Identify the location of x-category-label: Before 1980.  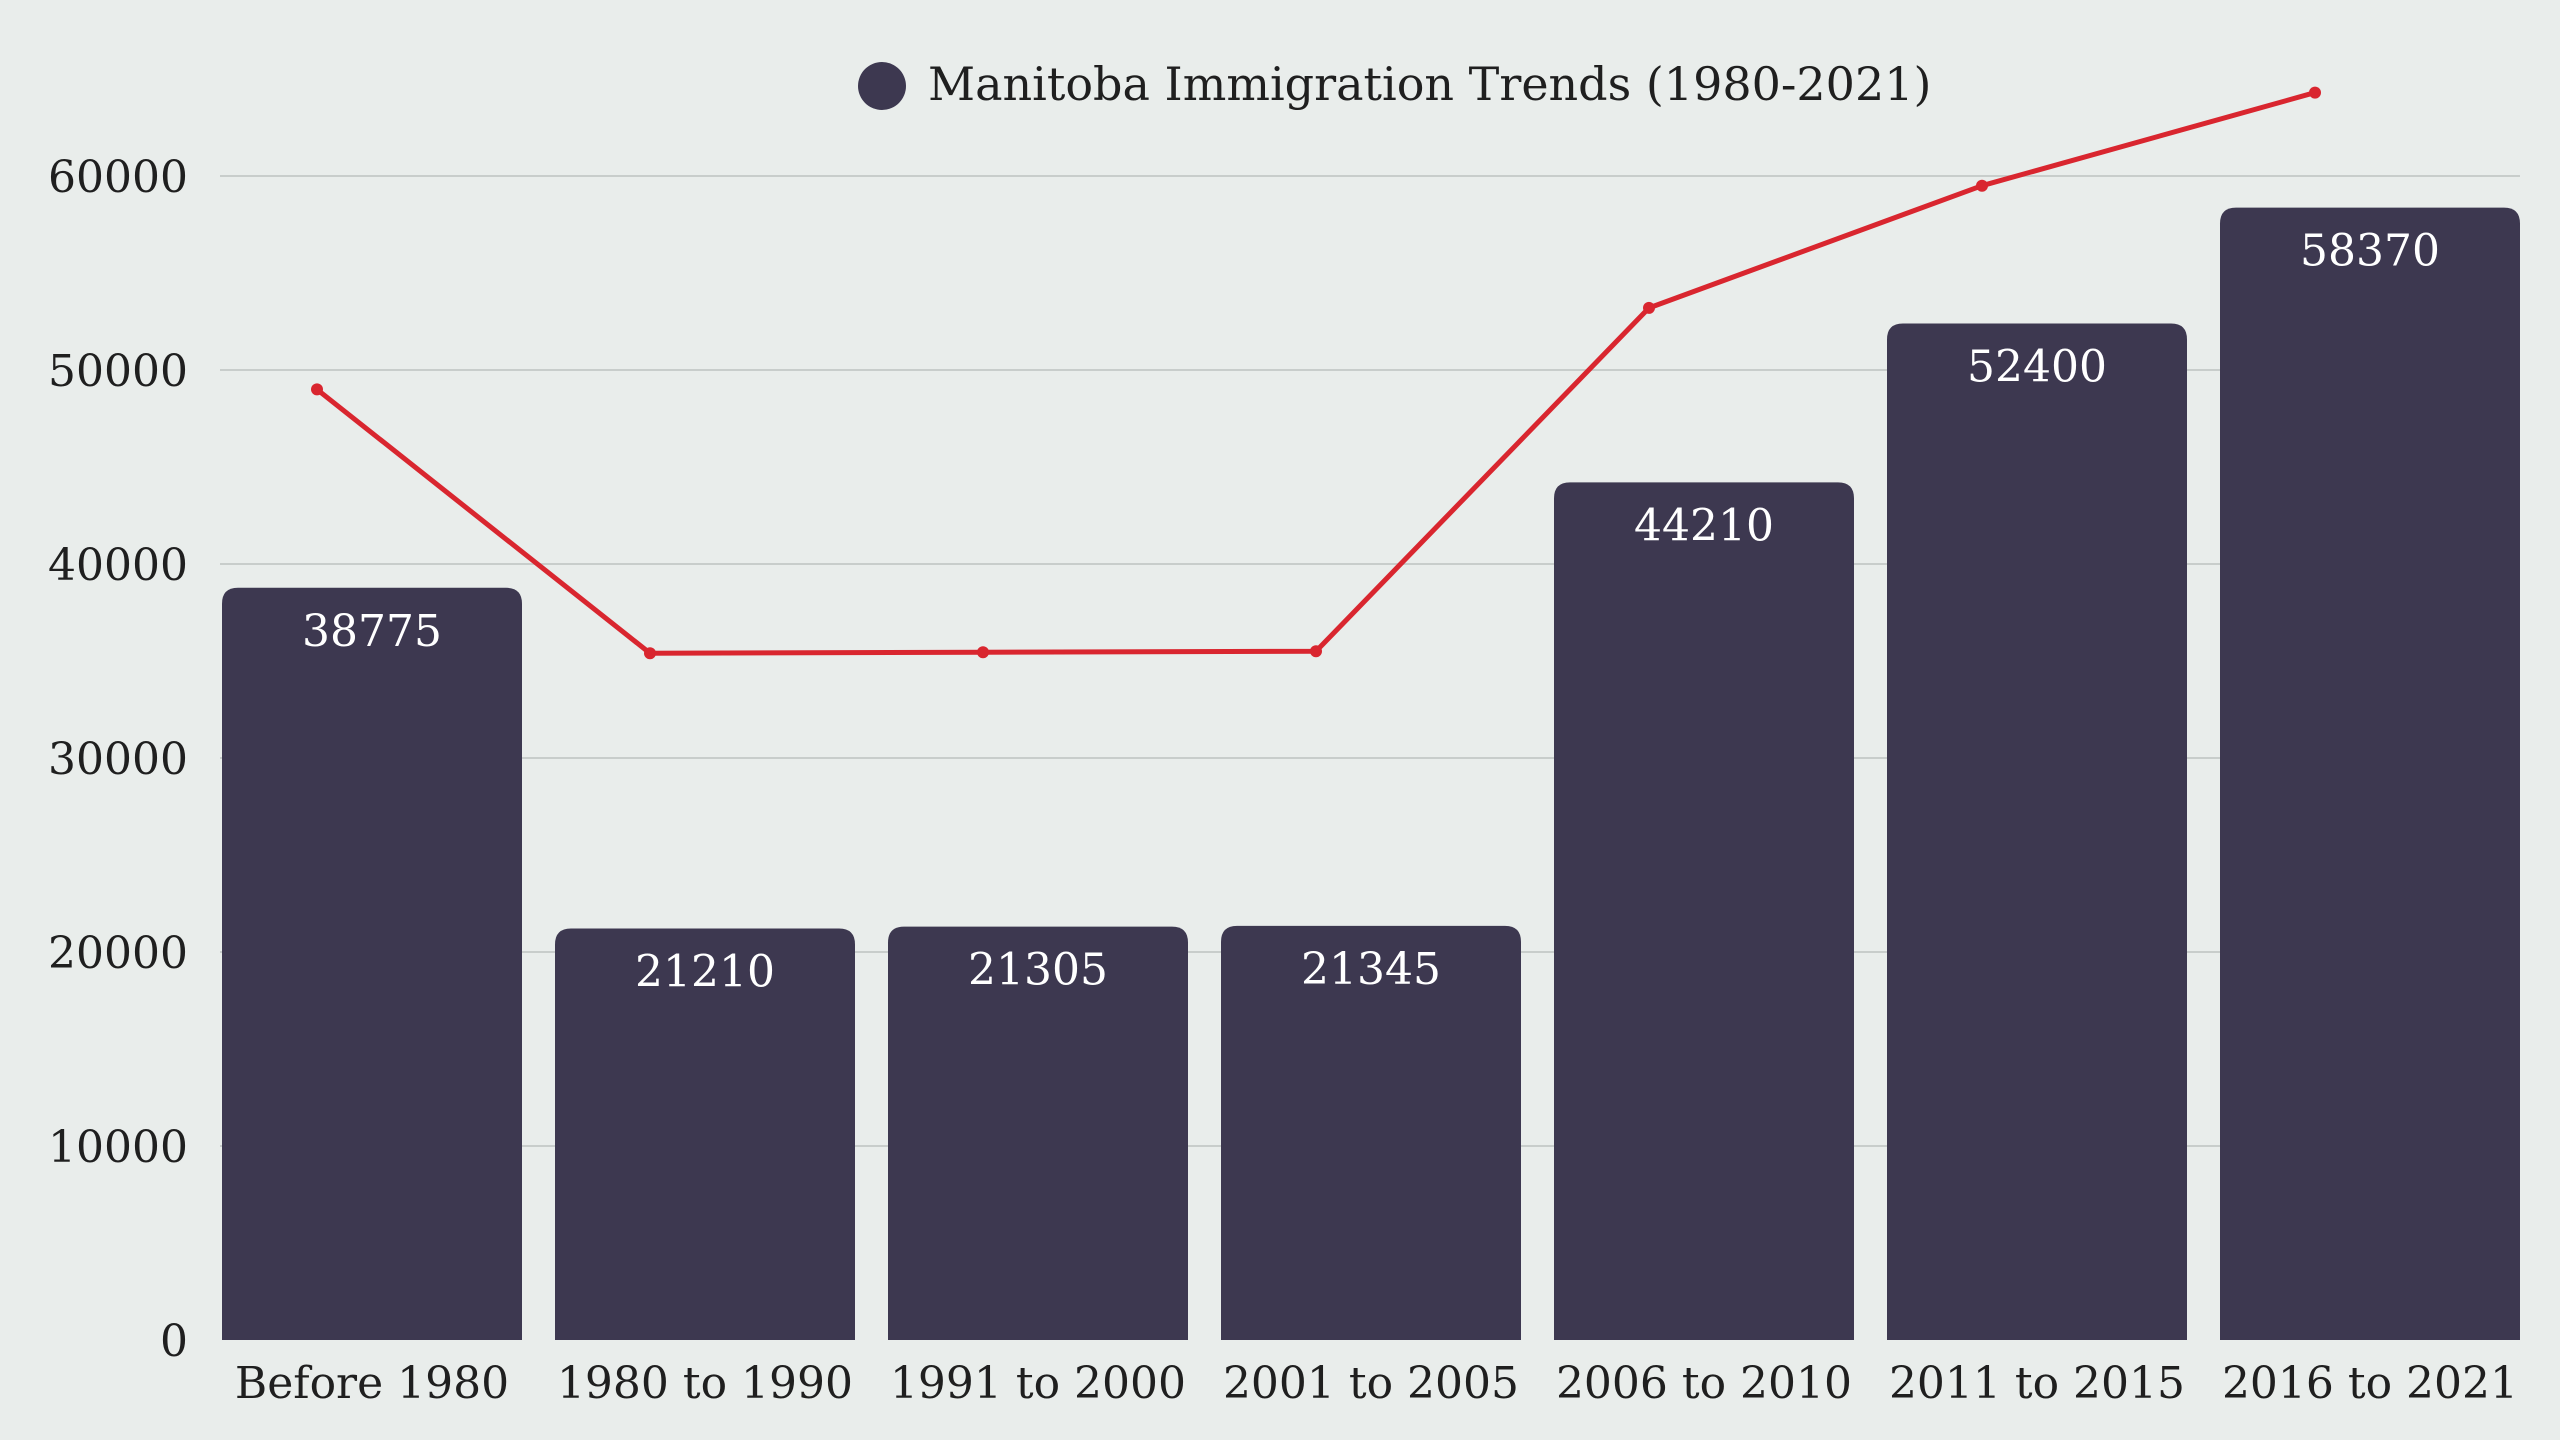
(372, 1383).